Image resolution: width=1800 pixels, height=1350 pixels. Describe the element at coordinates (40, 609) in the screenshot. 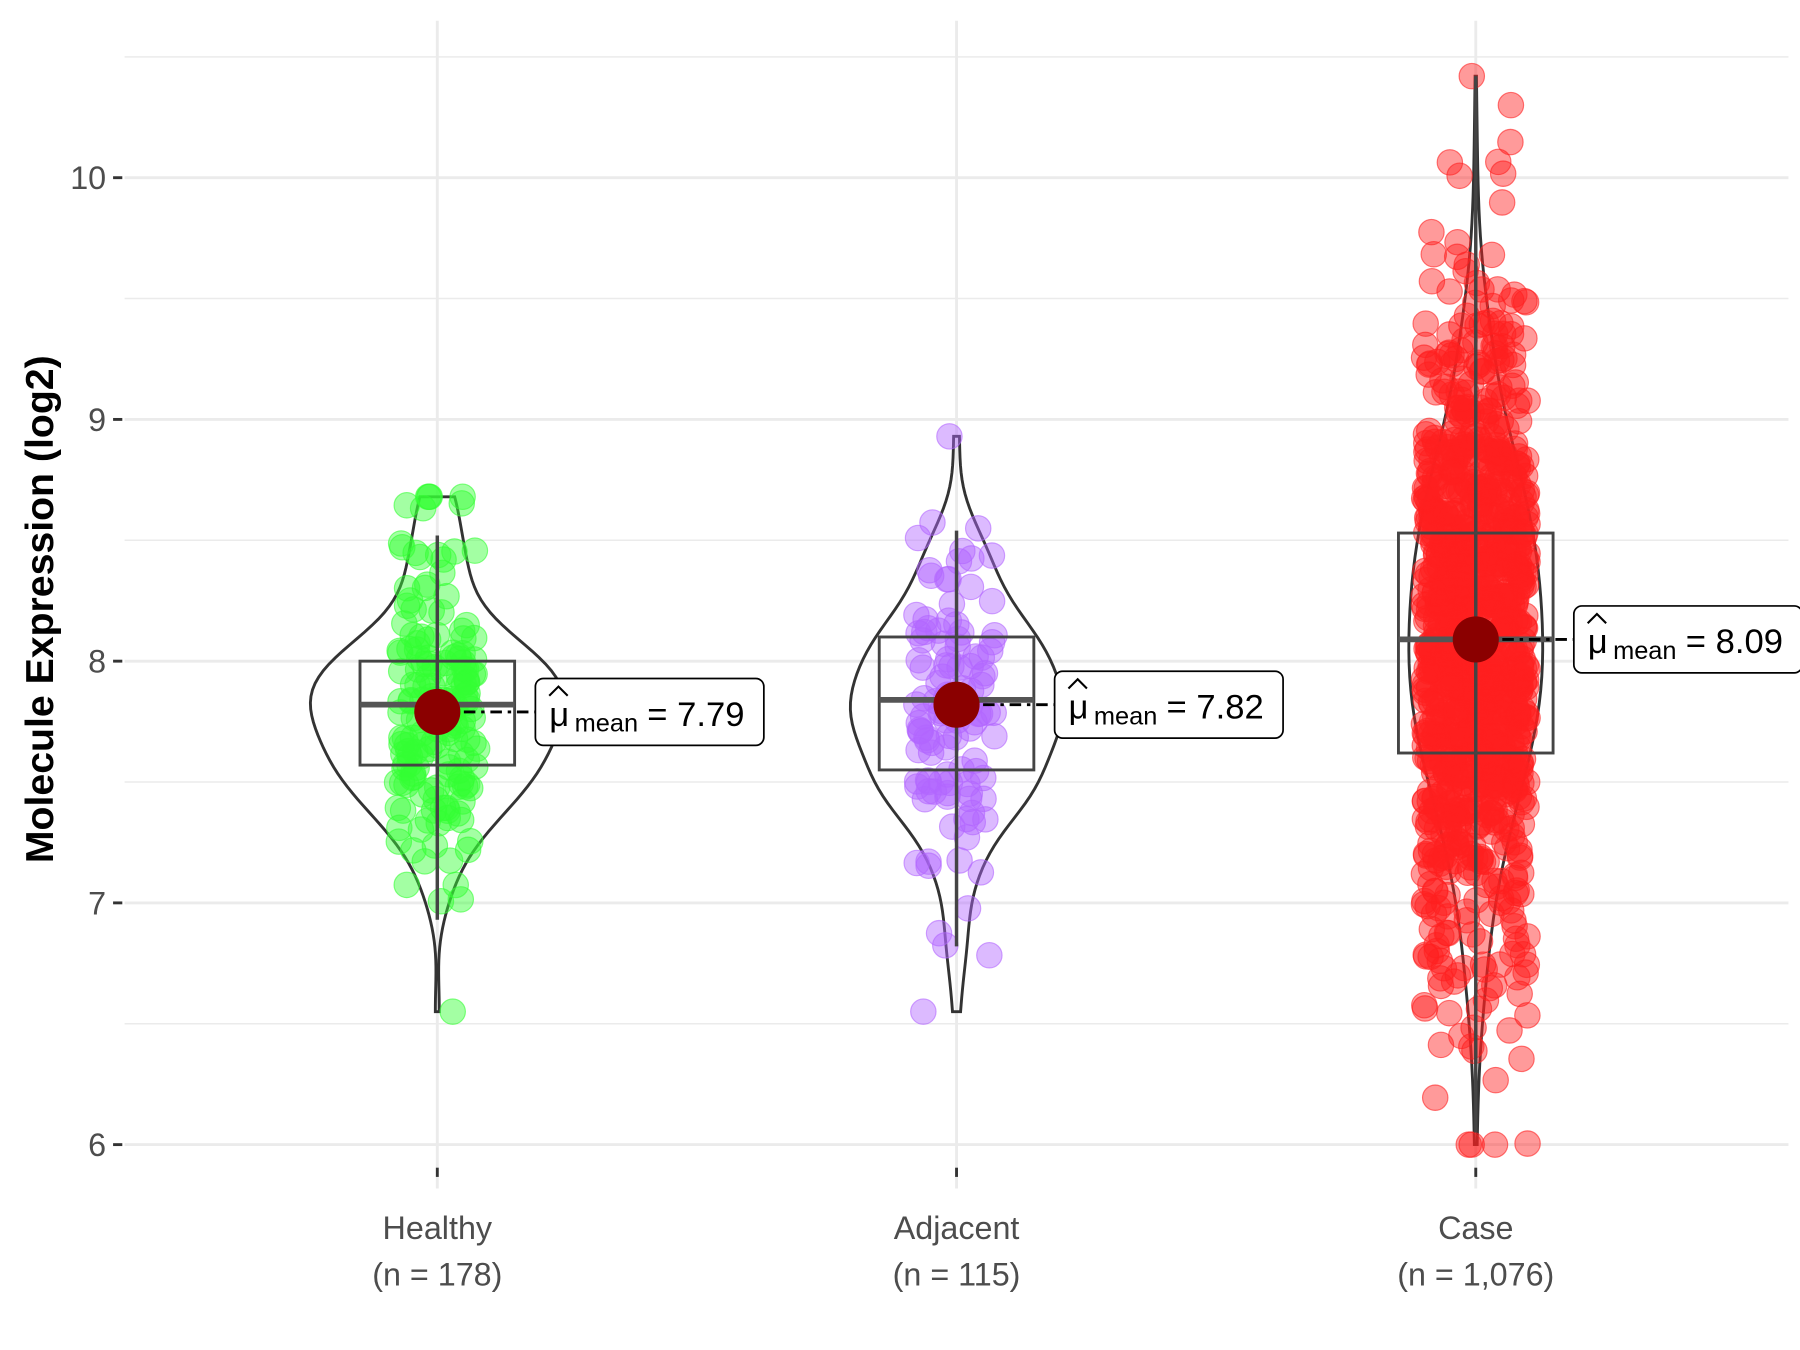

I see `y-axis-label: Molecule Expression (log2)` at that location.